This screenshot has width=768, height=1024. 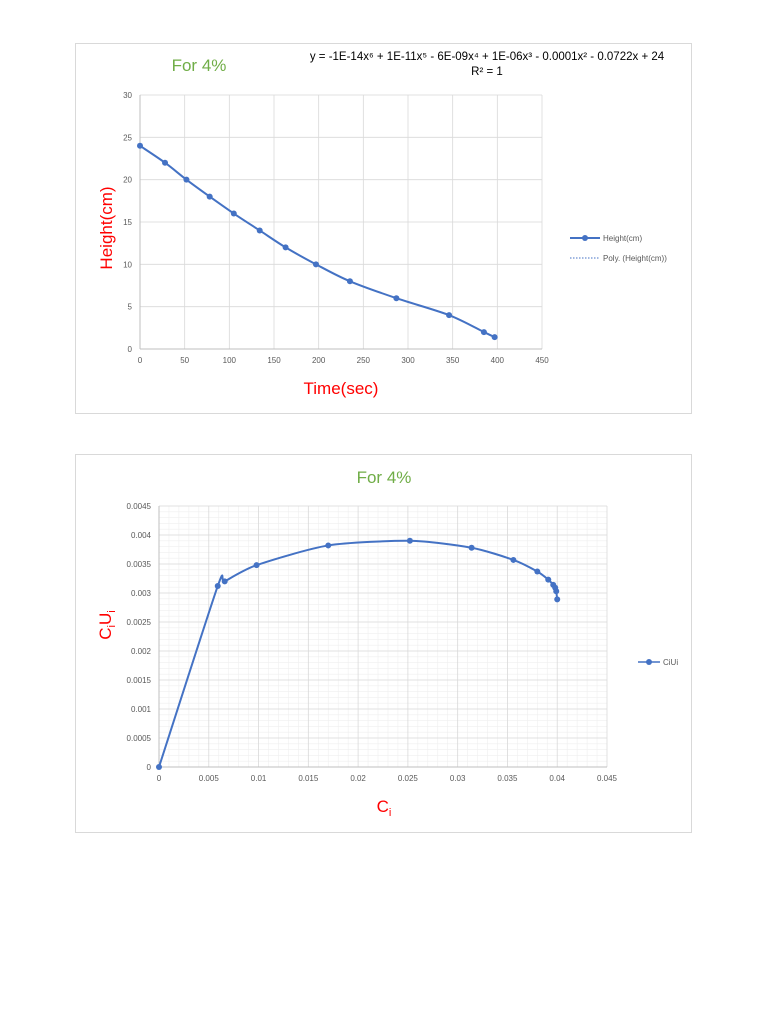 I want to click on y-tick-label: 0.004, so click(x=141, y=535).